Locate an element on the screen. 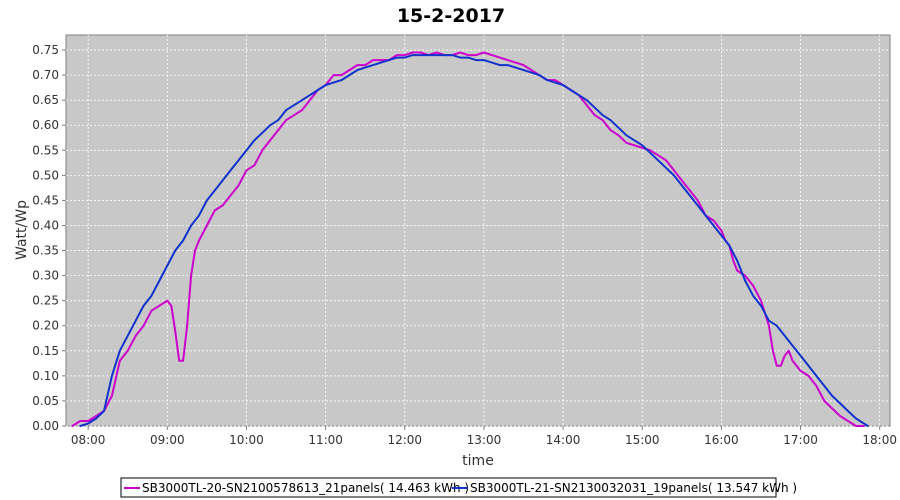  y-tick-label: 0.40 is located at coordinates (45, 225).